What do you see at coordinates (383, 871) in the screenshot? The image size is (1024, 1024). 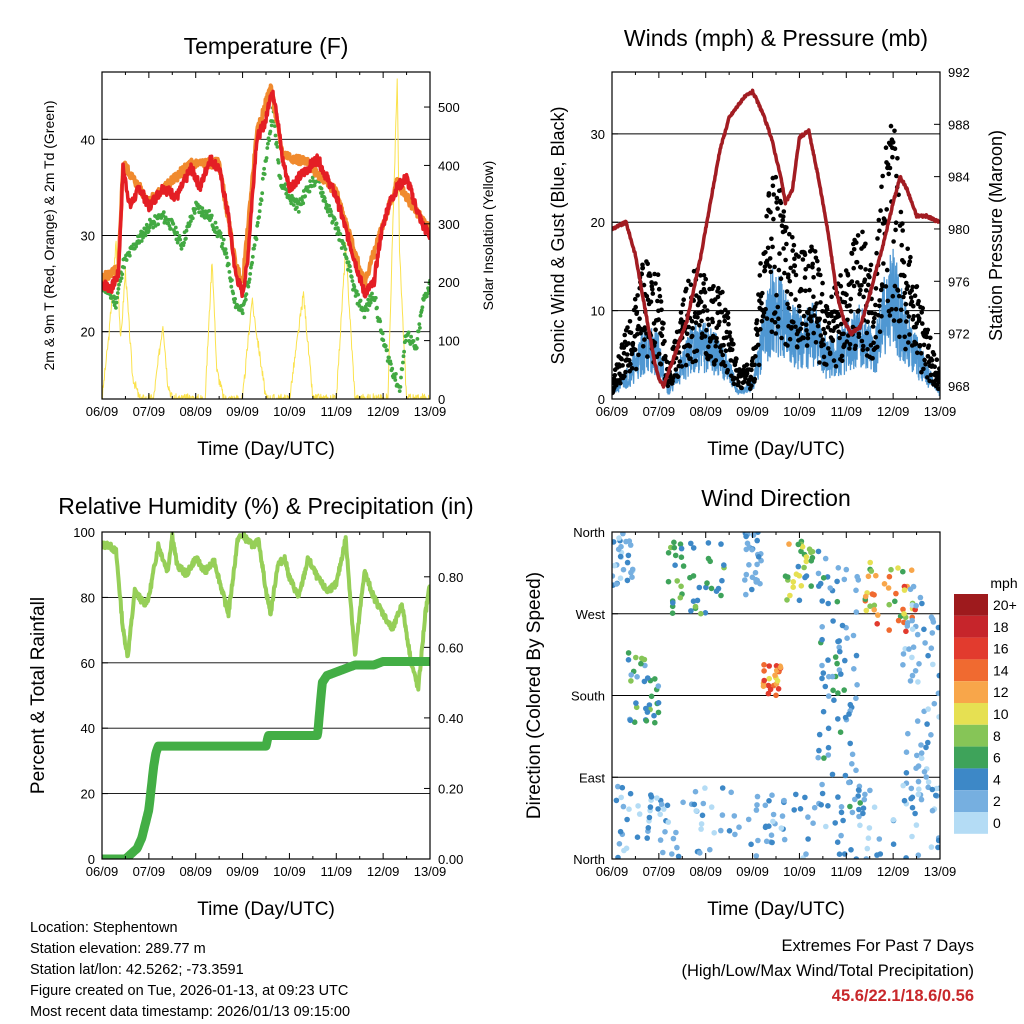 I see `humidity-xtick-label: 12/09` at bounding box center [383, 871].